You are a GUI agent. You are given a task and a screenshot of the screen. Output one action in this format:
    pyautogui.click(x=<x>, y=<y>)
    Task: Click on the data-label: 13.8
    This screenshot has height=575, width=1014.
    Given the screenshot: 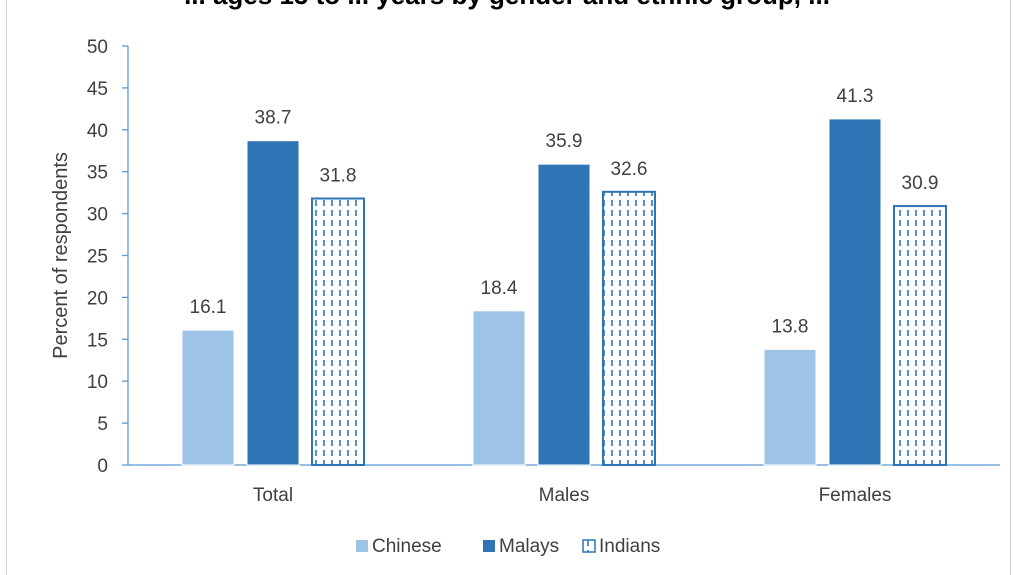 What is the action you would take?
    pyautogui.click(x=790, y=326)
    